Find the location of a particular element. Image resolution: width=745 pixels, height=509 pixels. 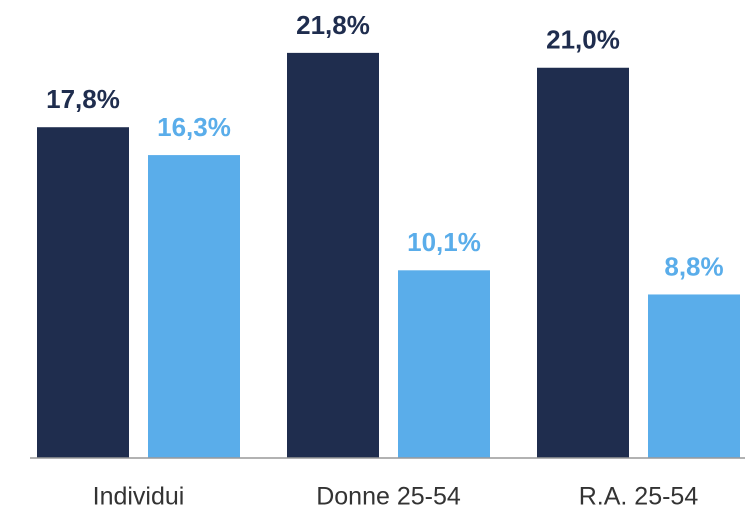

value-label: 10,1% is located at coordinates (444, 242).